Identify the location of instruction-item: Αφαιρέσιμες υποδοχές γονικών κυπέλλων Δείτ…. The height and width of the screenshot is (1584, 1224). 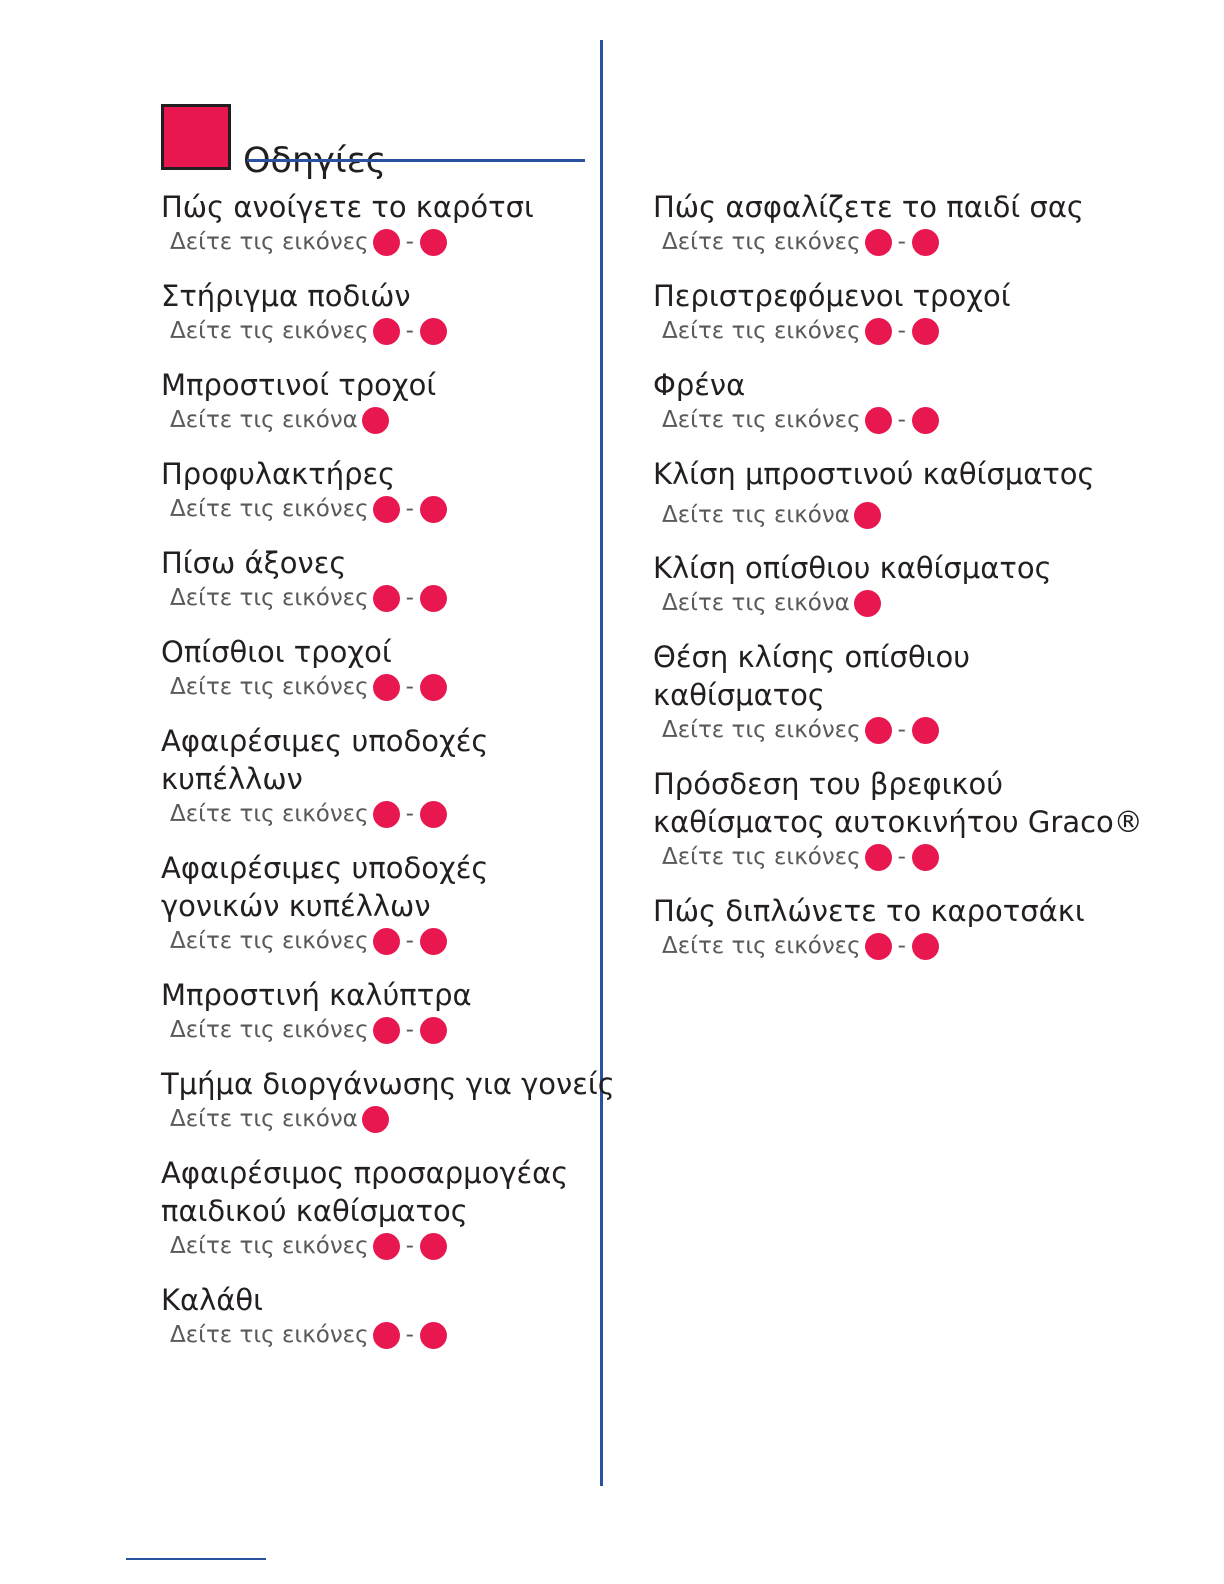
(376, 903).